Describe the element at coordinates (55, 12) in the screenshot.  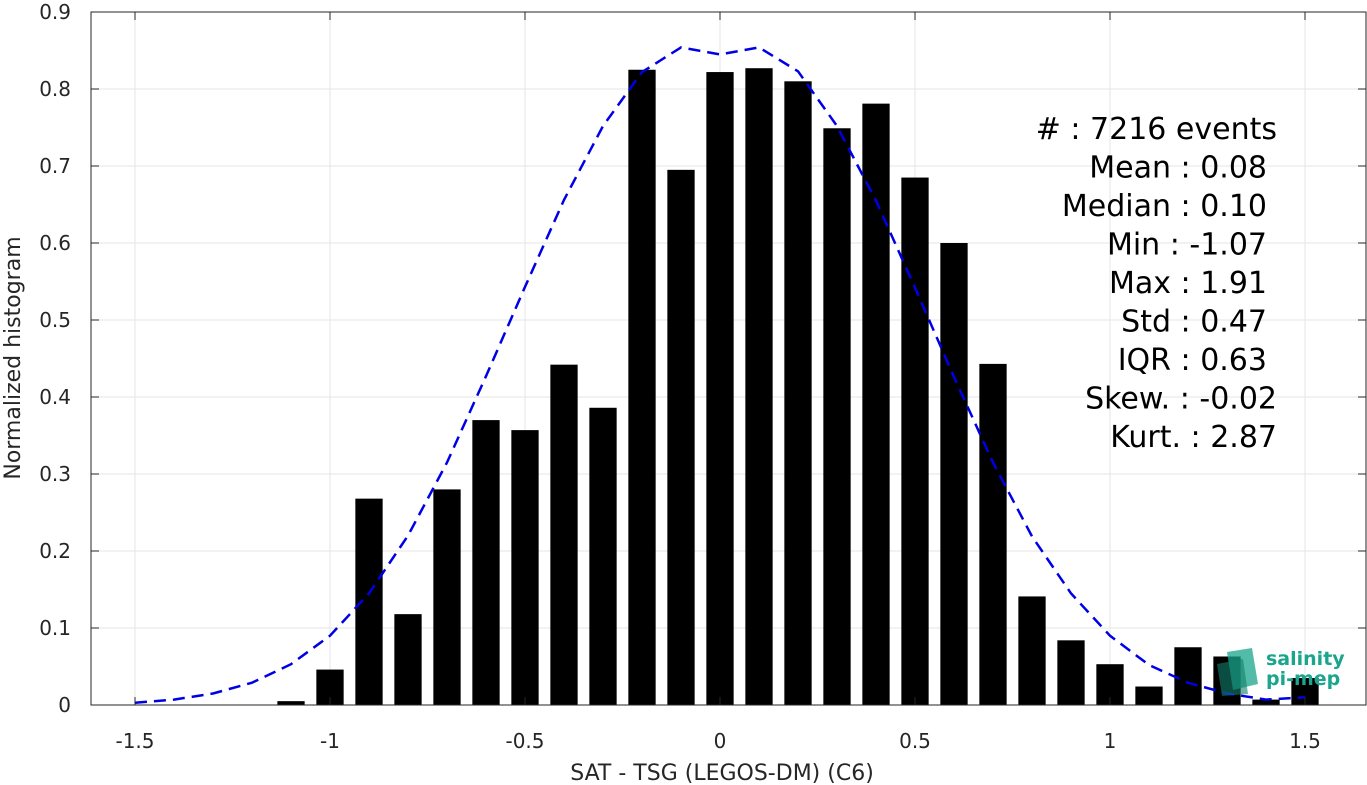
I see `y-tick-label: 0.9` at that location.